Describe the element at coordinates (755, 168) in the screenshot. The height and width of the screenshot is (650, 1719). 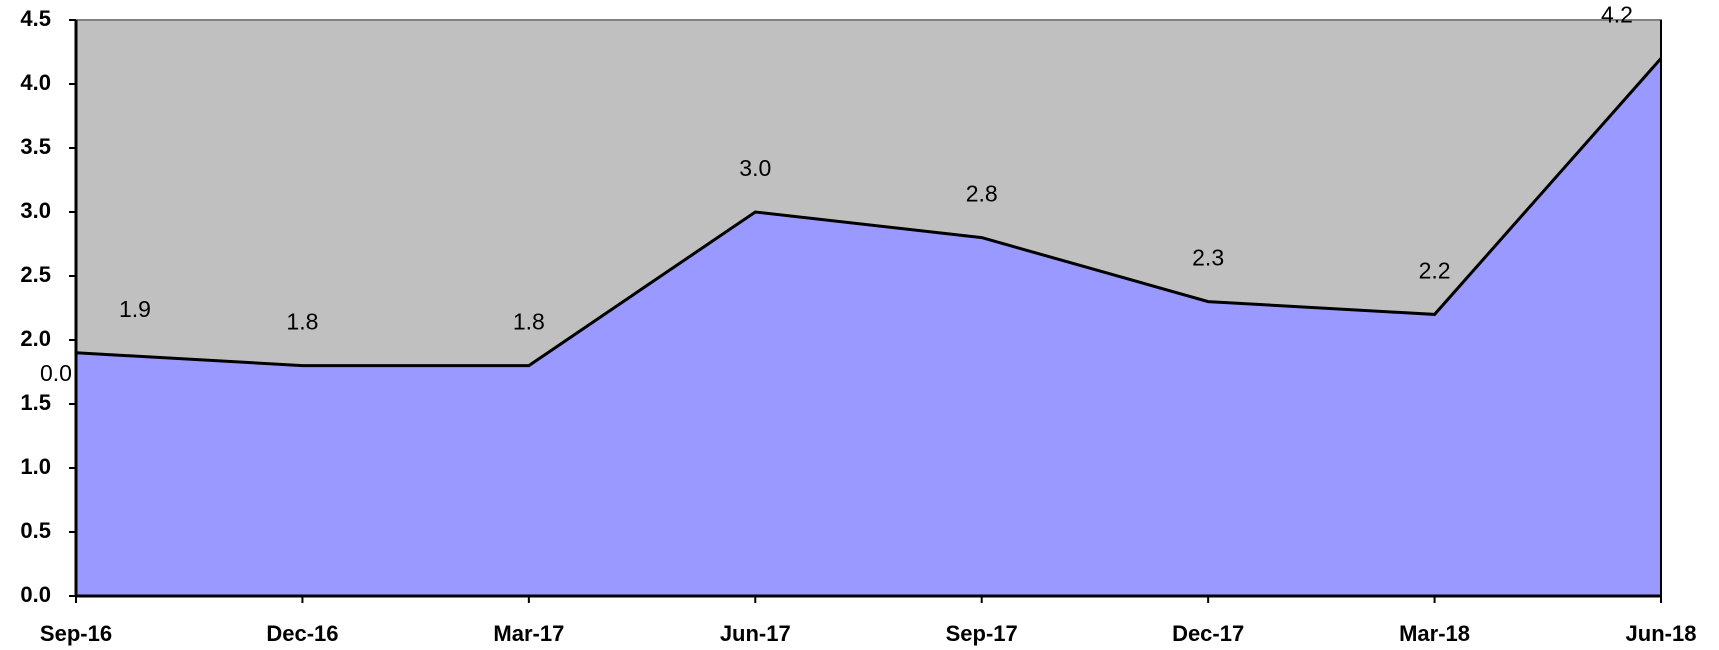
I see `value-label: 3.0` at that location.